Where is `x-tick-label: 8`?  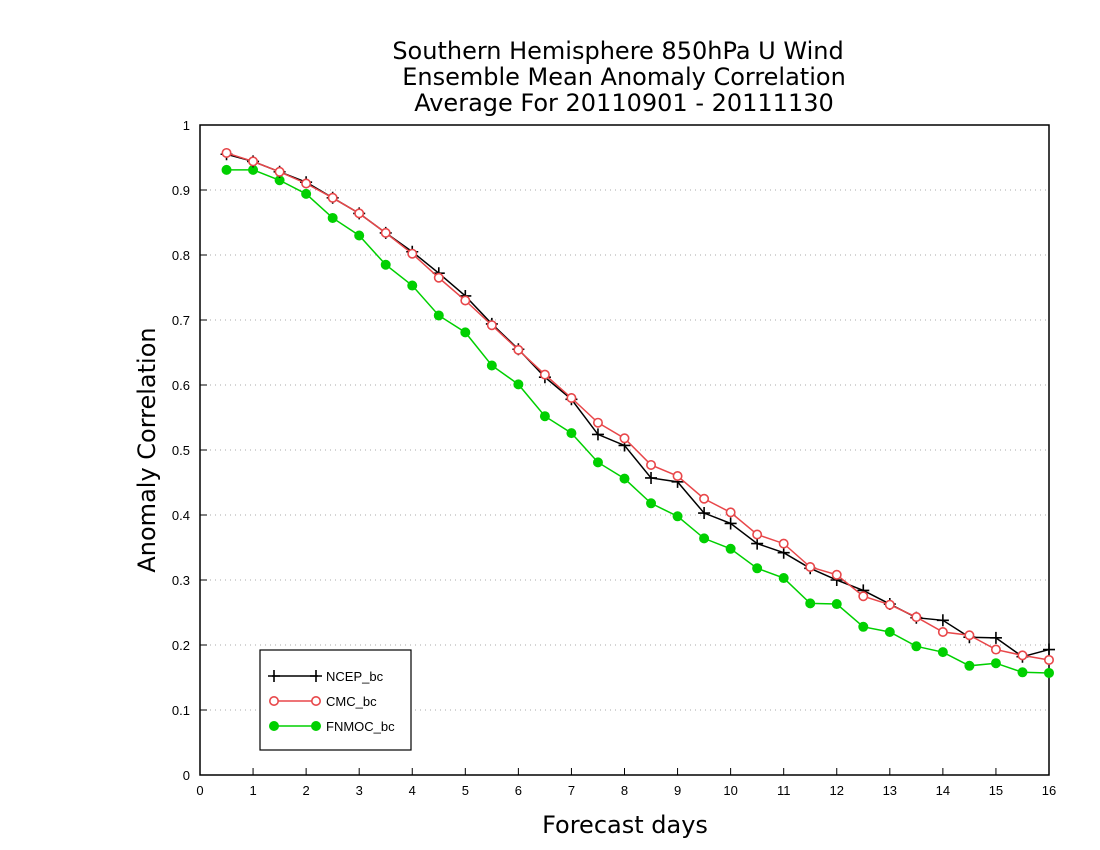
x-tick-label: 8 is located at coordinates (624, 790).